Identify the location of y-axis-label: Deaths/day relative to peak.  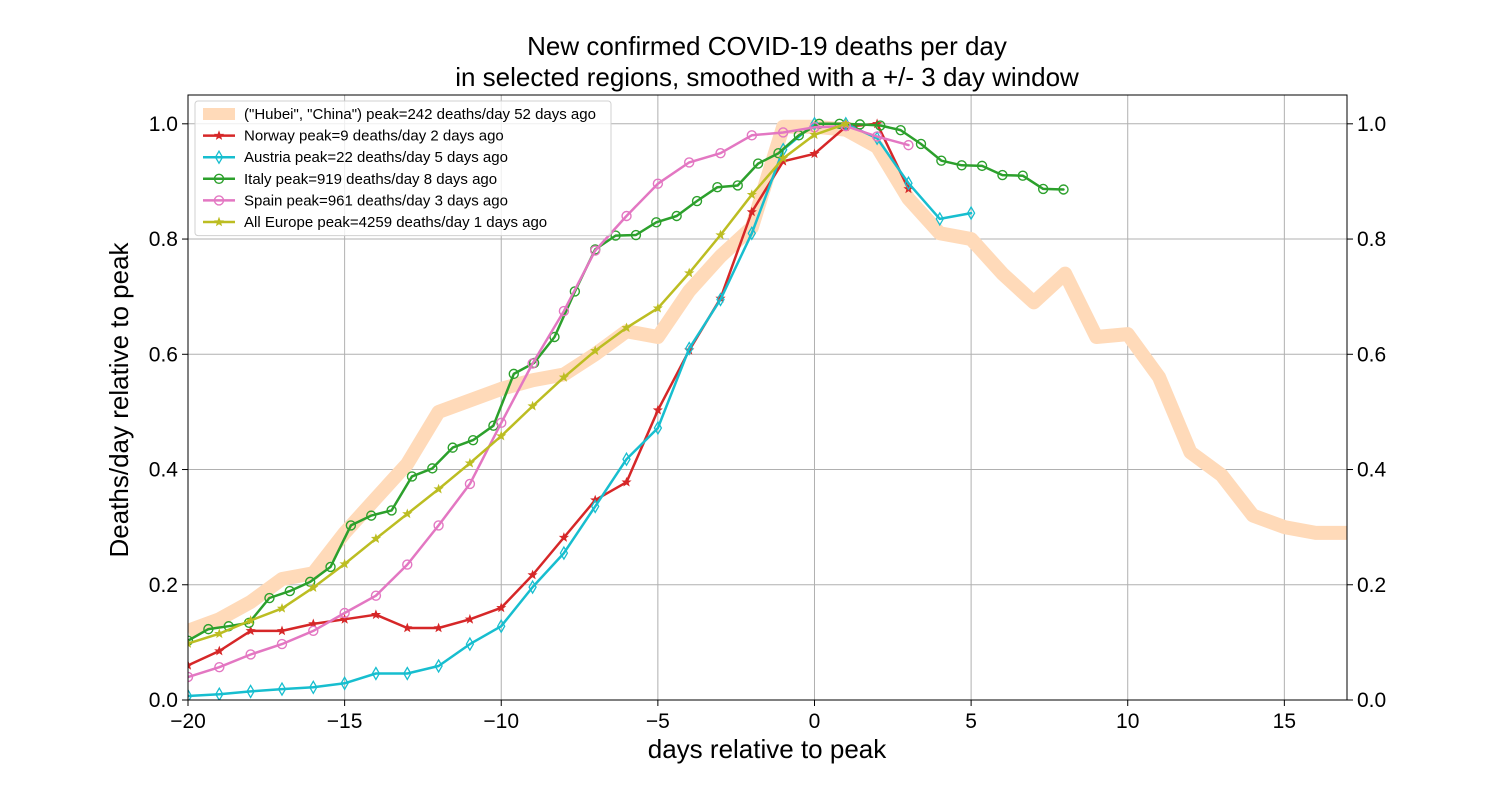
(119, 399).